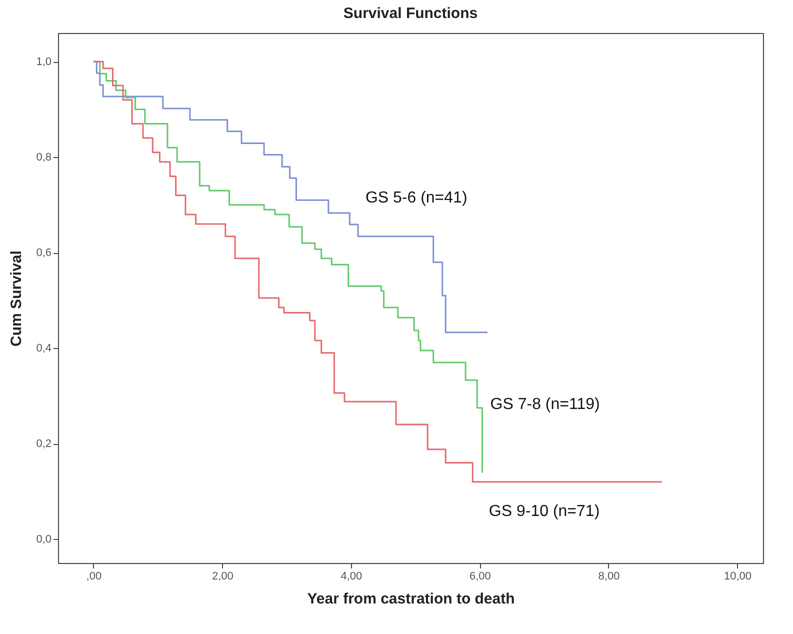 The width and height of the screenshot is (793, 634). I want to click on x-tick-label: 8,00, so click(609, 576).